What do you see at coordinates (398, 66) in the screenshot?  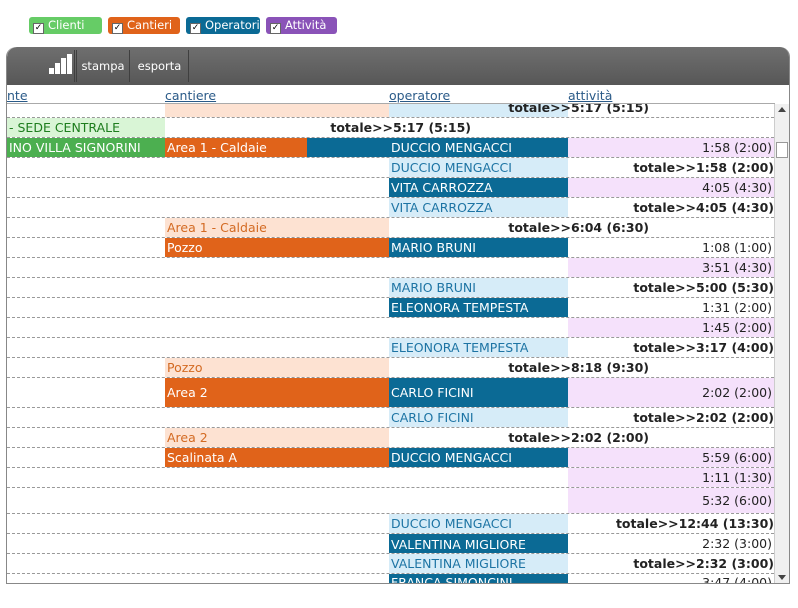 I see `toolbar: stampa esporta` at bounding box center [398, 66].